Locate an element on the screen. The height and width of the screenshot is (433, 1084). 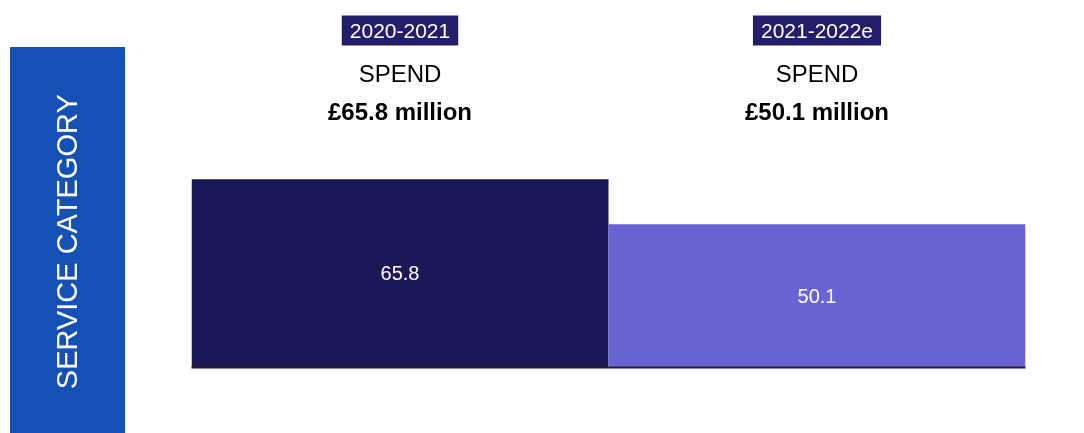
x-tick-label: 2021-2022e is located at coordinates (817, 30).